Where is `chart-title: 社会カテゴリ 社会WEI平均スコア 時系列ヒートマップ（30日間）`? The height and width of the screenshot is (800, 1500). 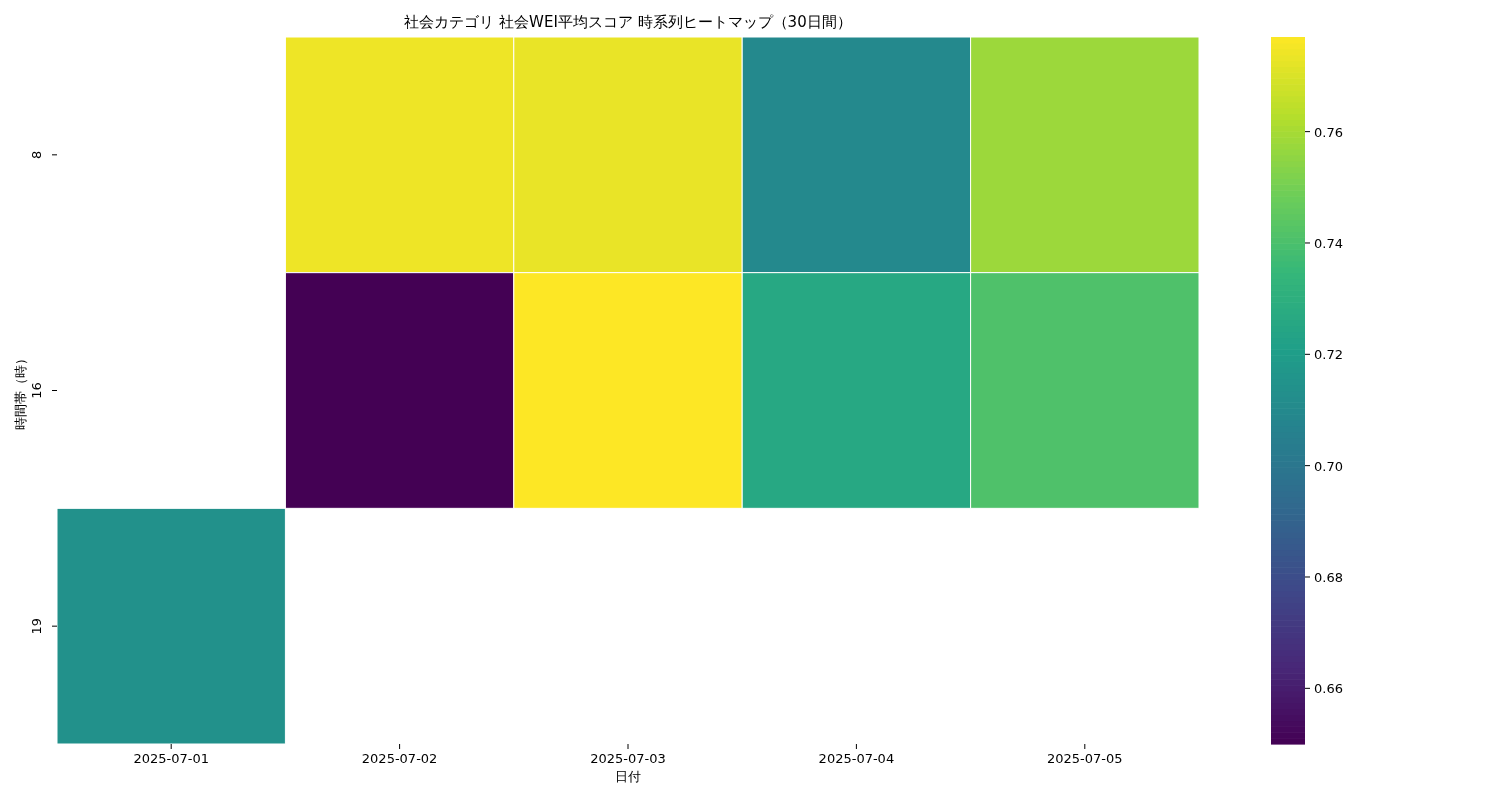 chart-title: 社会カテゴリ 社会WEI平均スコア 時系列ヒートマップ（30日間） is located at coordinates (628, 22).